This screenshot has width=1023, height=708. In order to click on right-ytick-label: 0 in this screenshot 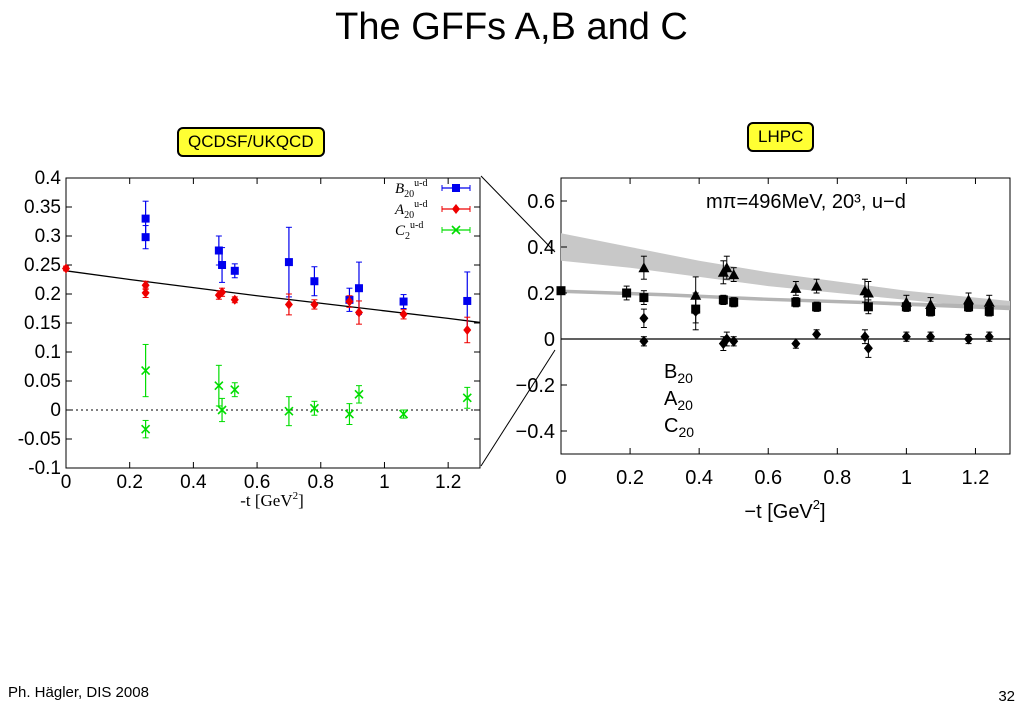, I will do `click(549, 340)`.